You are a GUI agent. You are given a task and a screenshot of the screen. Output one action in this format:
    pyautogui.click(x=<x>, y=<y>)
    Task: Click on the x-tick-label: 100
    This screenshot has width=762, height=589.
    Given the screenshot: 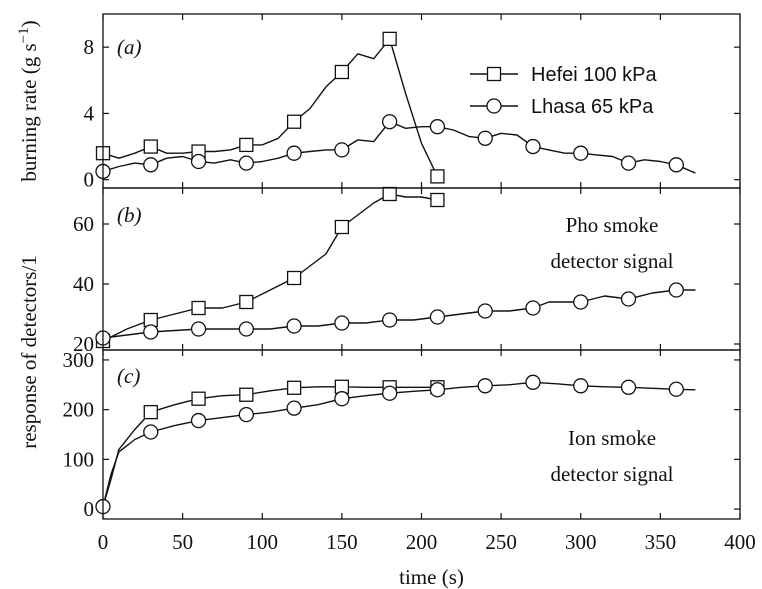 What is the action you would take?
    pyautogui.click(x=263, y=542)
    